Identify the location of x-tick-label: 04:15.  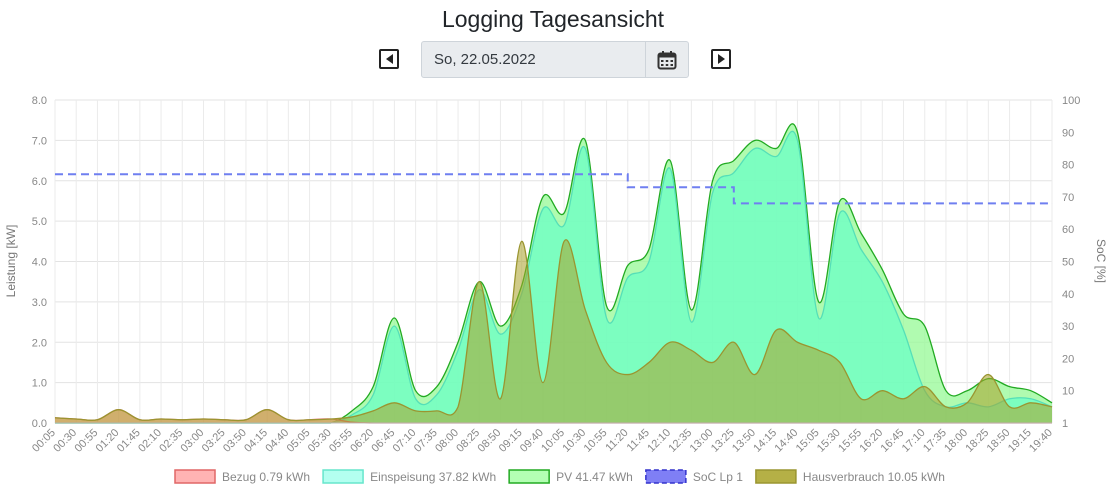
(256, 441).